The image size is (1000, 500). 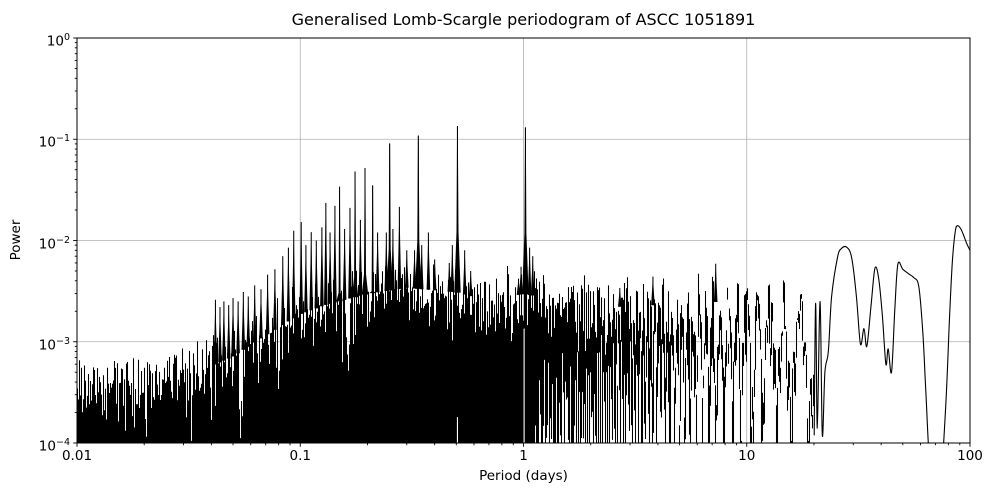 I want to click on x-tick-label: 0.01, so click(x=77, y=456).